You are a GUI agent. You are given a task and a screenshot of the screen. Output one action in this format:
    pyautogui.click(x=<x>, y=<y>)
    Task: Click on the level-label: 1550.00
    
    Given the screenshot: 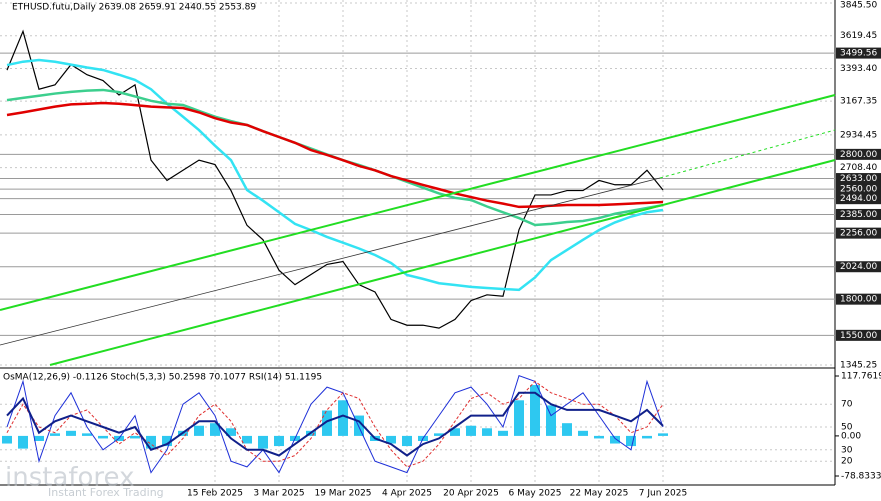 What is the action you would take?
    pyautogui.click(x=858, y=336)
    